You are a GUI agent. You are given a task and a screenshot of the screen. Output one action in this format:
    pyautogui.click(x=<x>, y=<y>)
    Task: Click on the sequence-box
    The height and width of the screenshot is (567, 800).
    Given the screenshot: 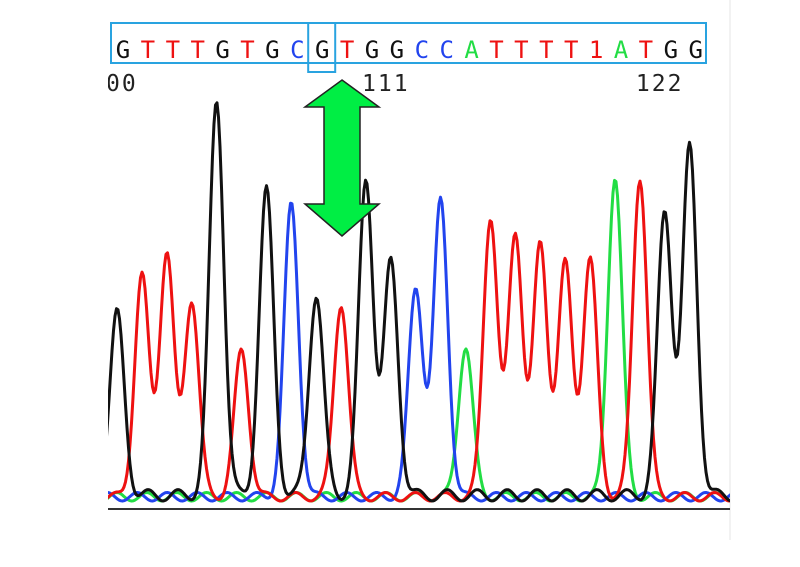 What is the action you would take?
    pyautogui.click(x=408, y=43)
    